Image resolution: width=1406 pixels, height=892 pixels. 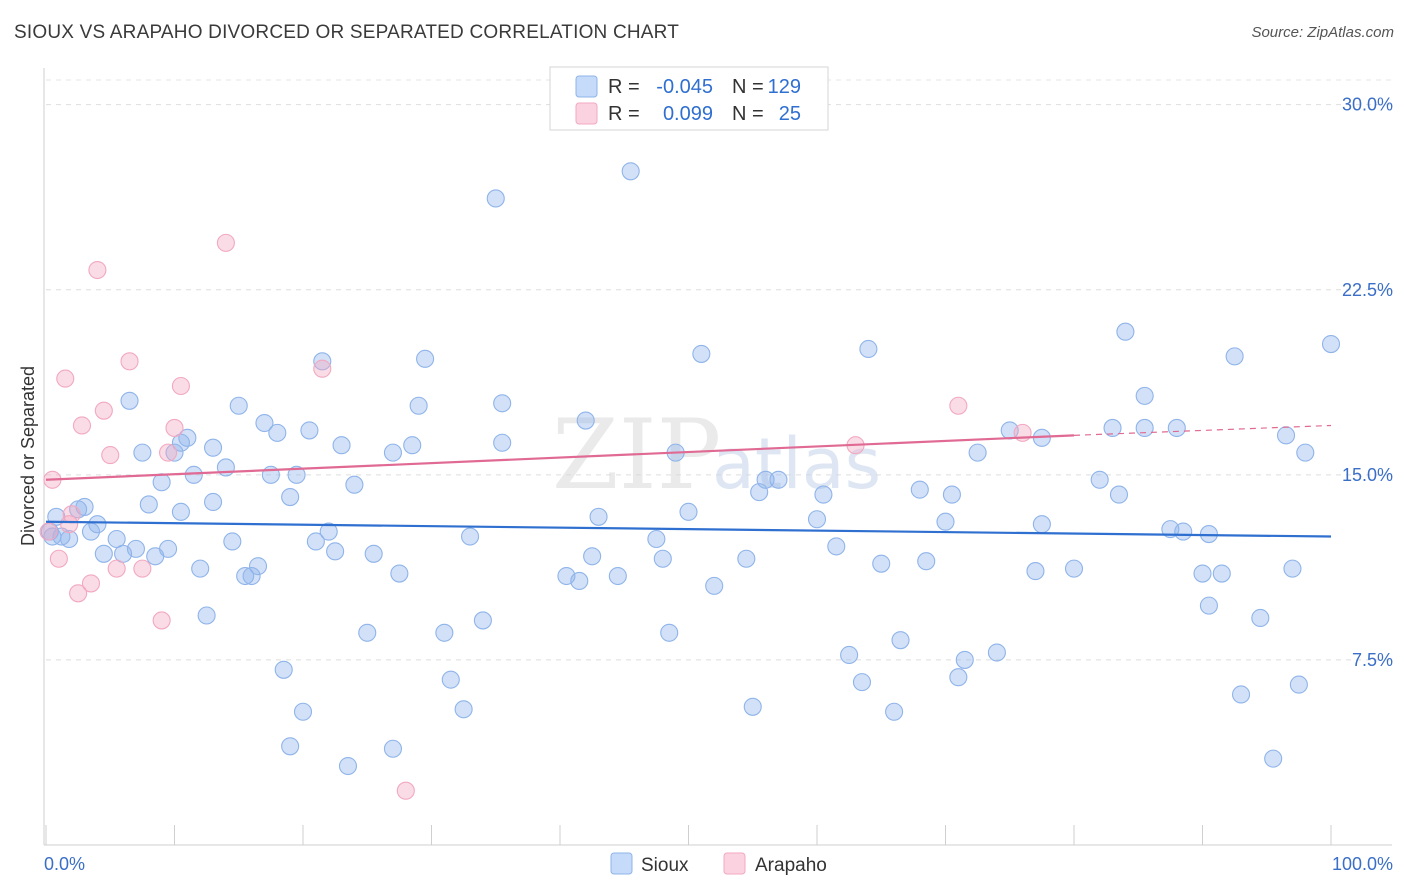 I want to click on bottom-swatch-sioux, so click(x=621, y=863).